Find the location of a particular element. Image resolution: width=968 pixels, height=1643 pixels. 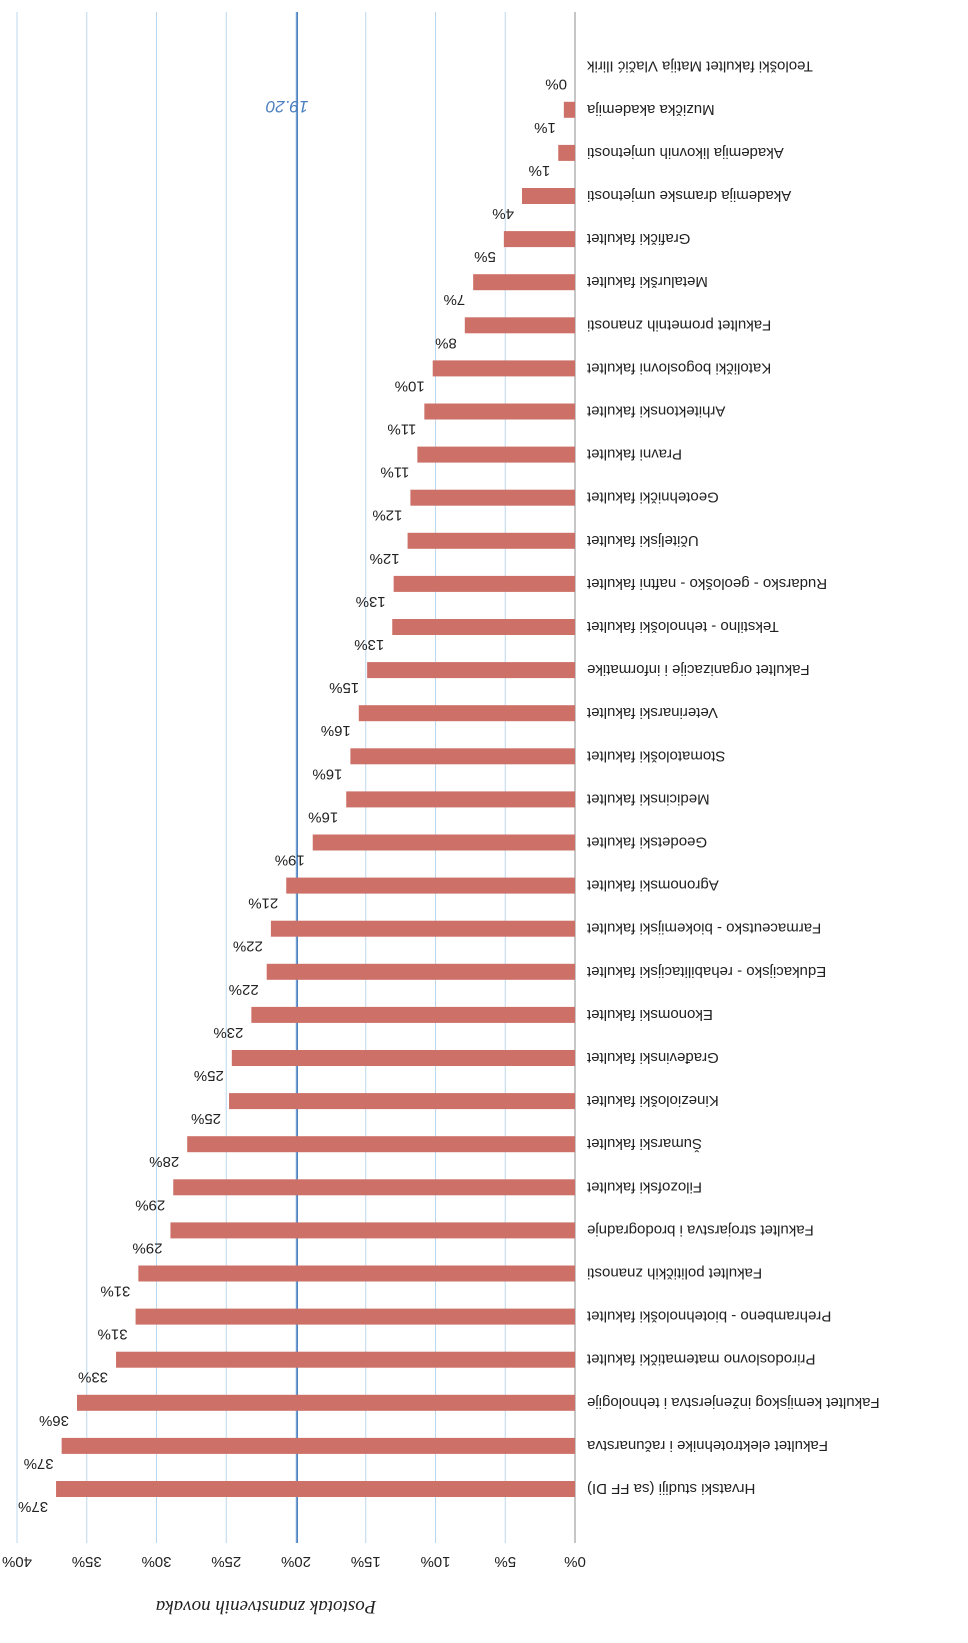

value-label: 21% is located at coordinates (263, 903).